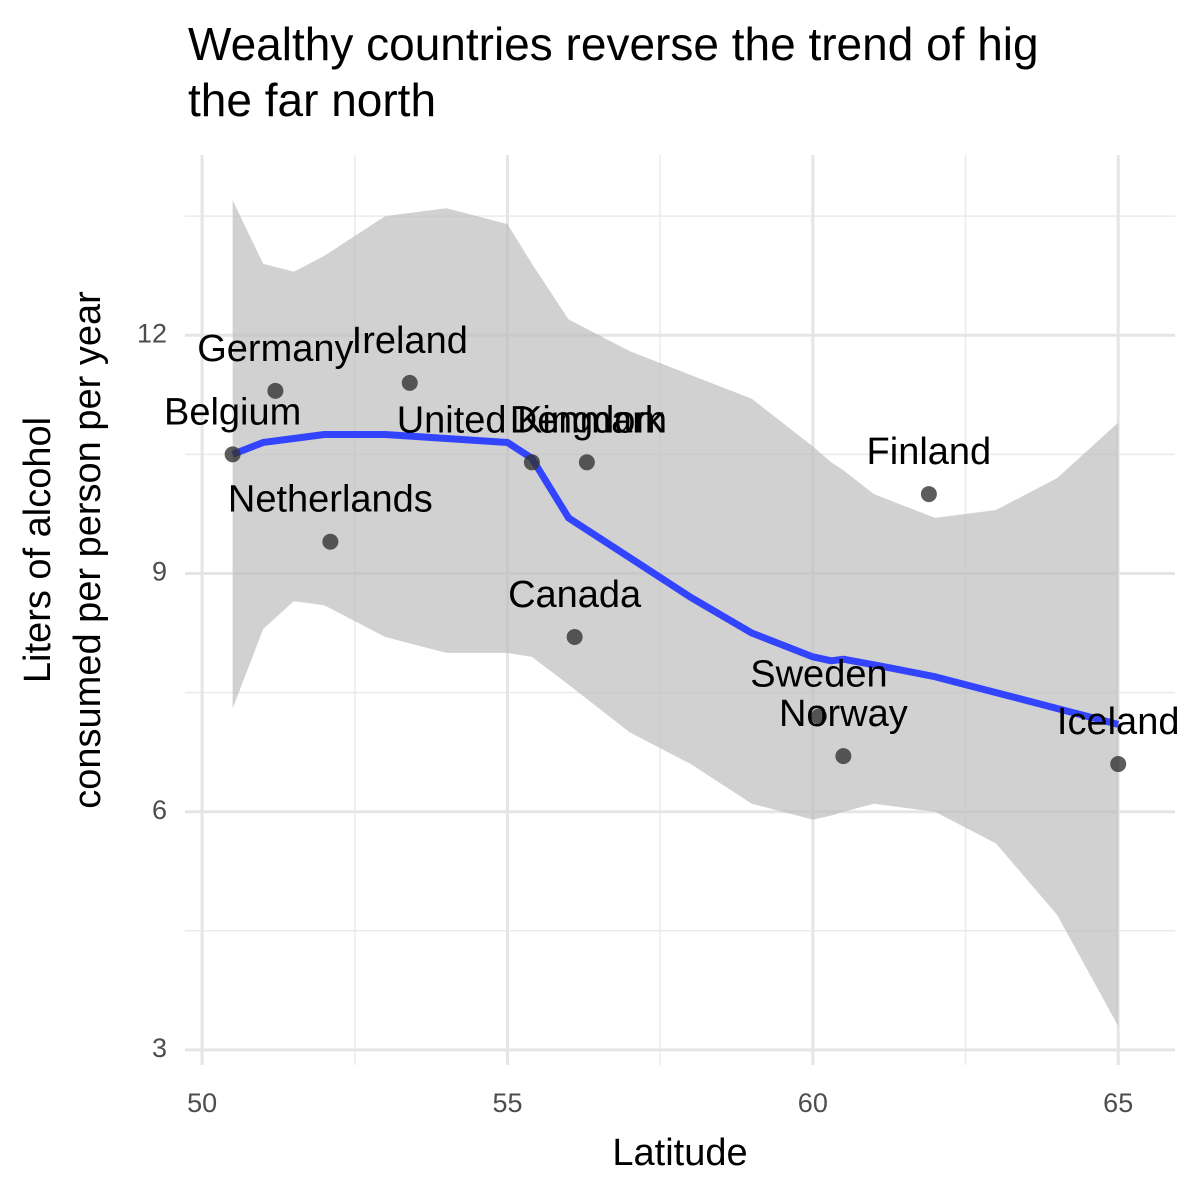 The image size is (1200, 1200). I want to click on x-tick-label: 55, so click(507, 1103).